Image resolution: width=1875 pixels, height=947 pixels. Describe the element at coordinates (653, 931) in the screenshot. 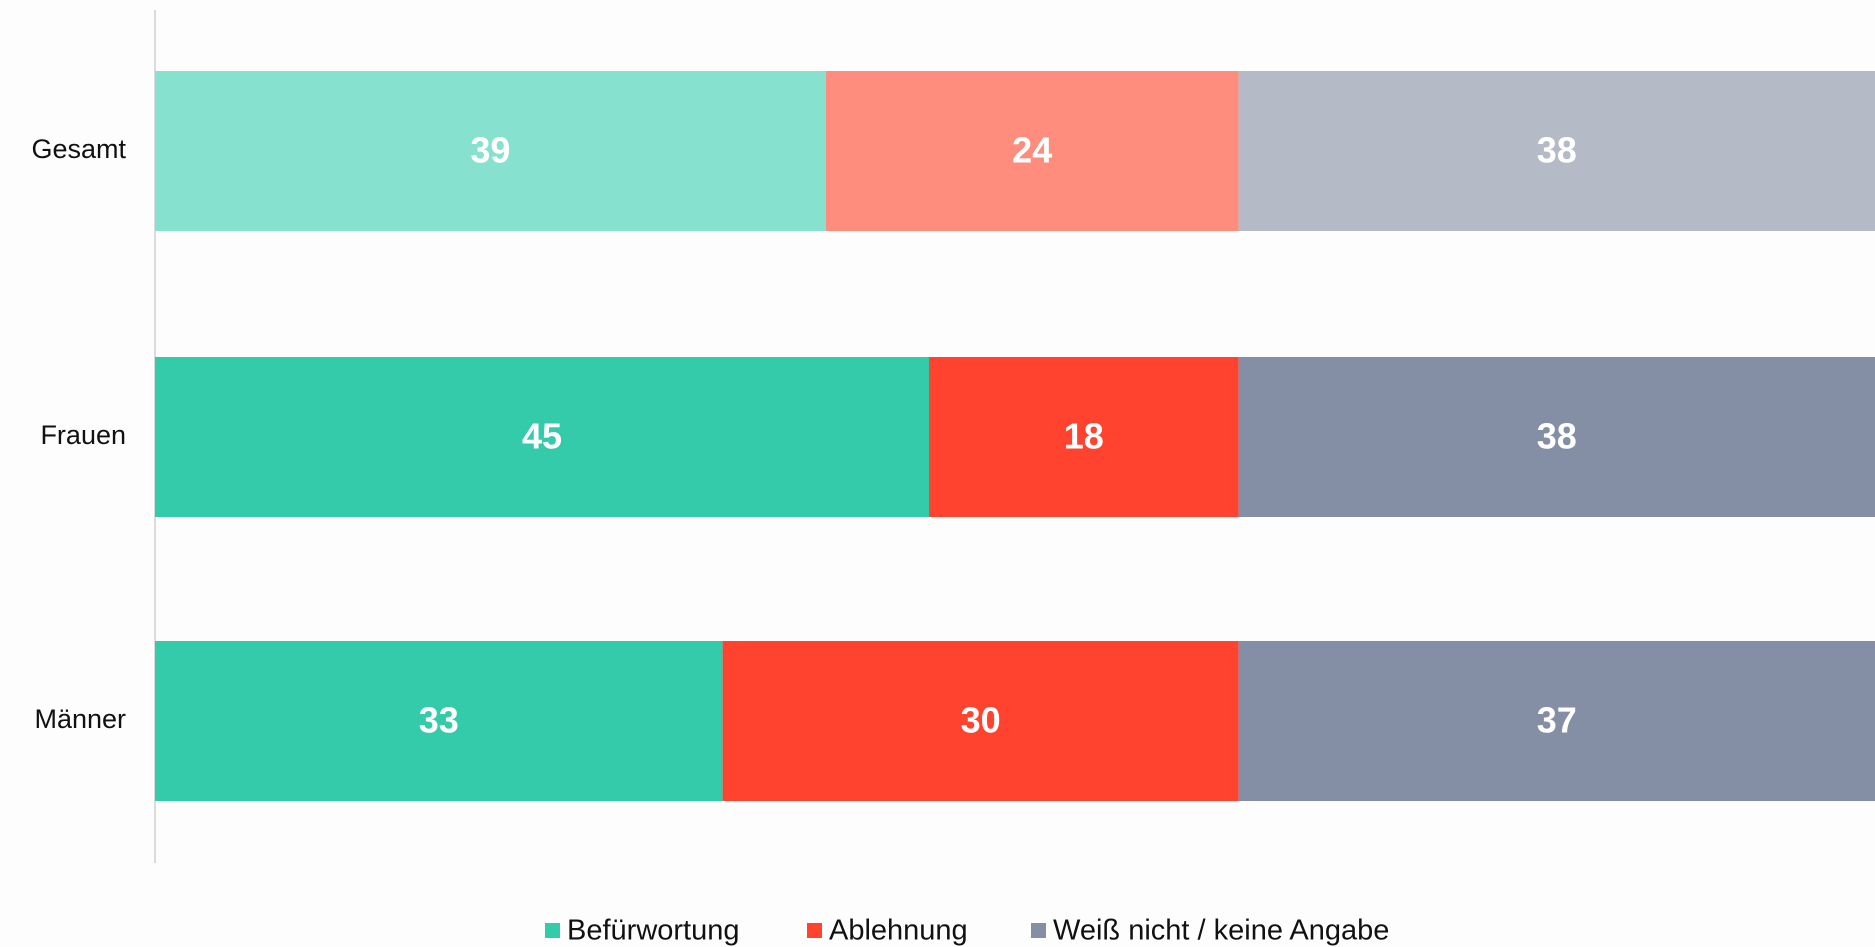

I see `legend-label: Befürwortung` at that location.